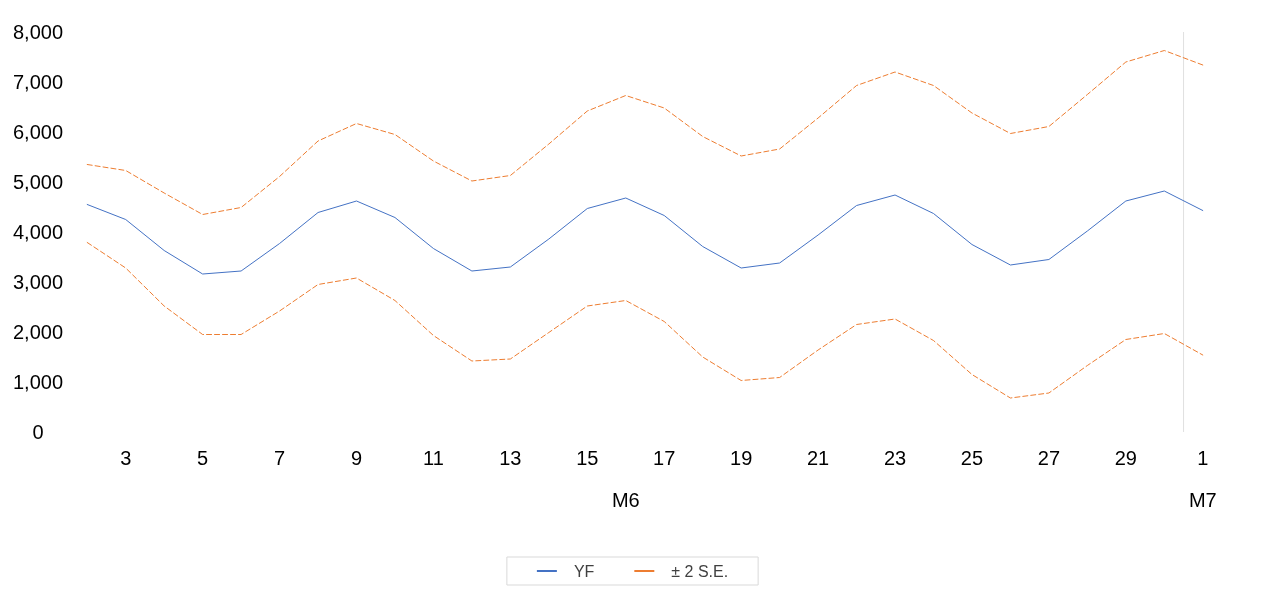  I want to click on x-tick-label: 21, so click(818, 458).